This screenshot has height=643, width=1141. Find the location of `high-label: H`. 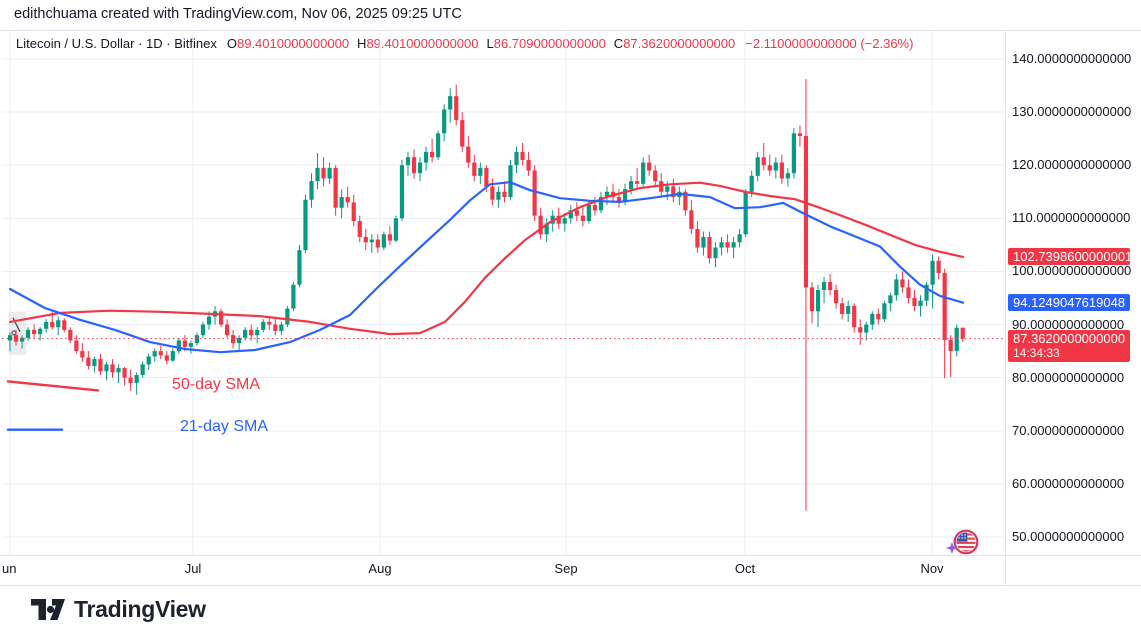

high-label: H is located at coordinates (362, 43).